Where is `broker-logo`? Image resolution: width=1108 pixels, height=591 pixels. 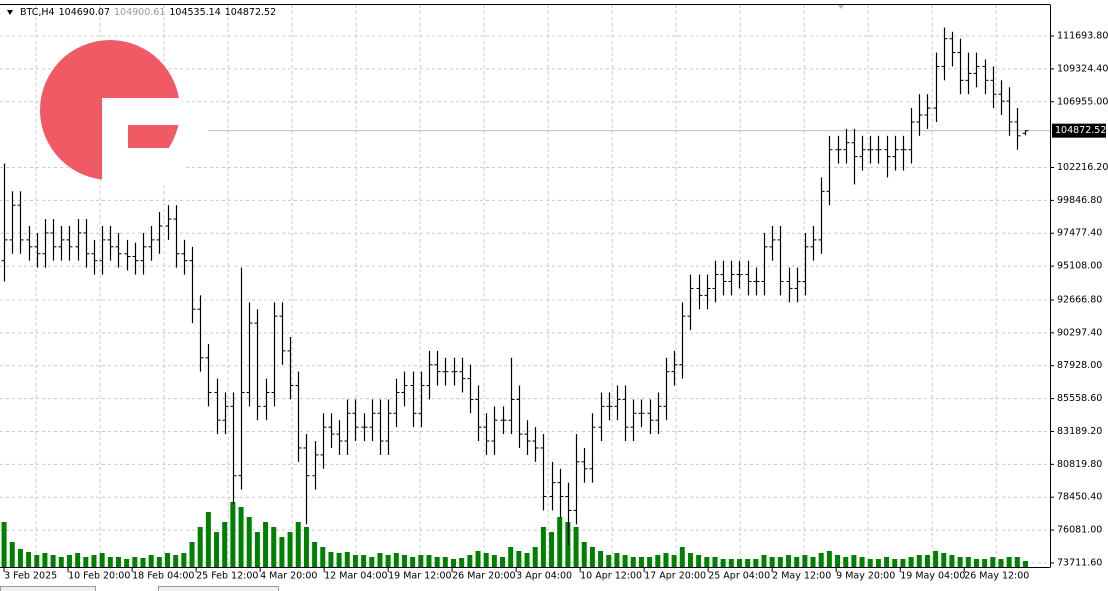 broker-logo is located at coordinates (112, 112).